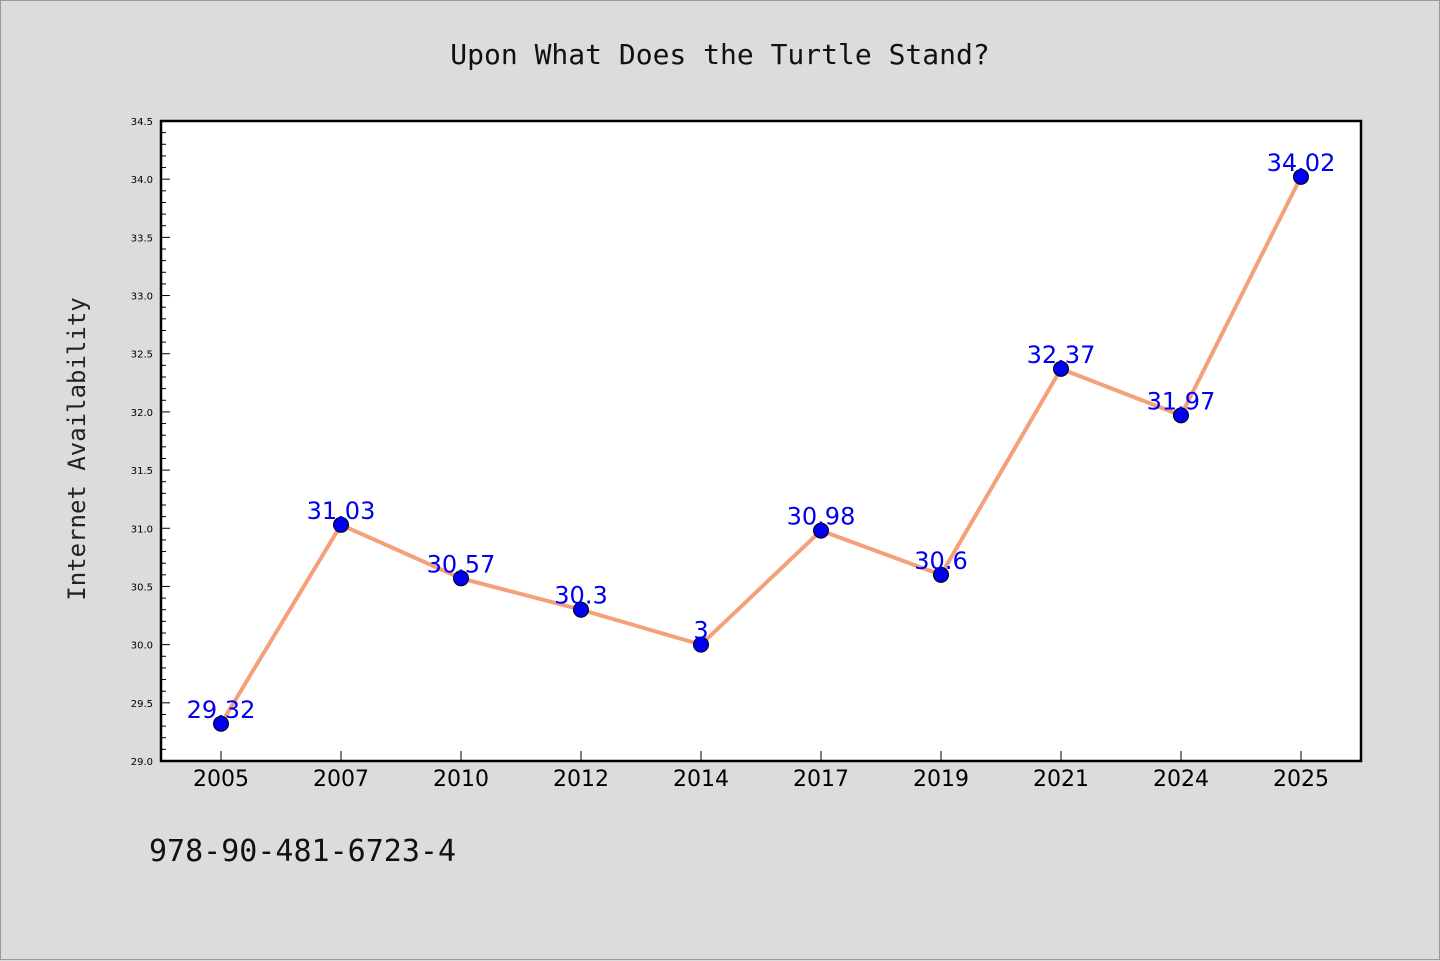 The image size is (1440, 961). What do you see at coordinates (821, 517) in the screenshot?
I see `data-label: 30.98` at bounding box center [821, 517].